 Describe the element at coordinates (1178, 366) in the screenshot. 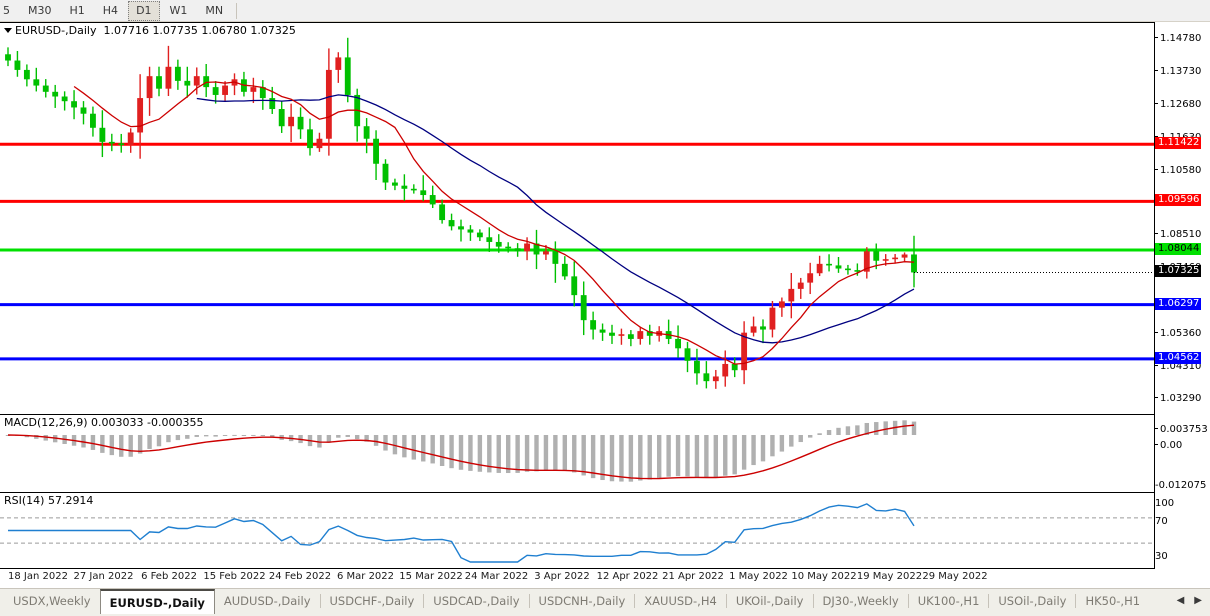

I see `price-tick: 1.04310` at that location.